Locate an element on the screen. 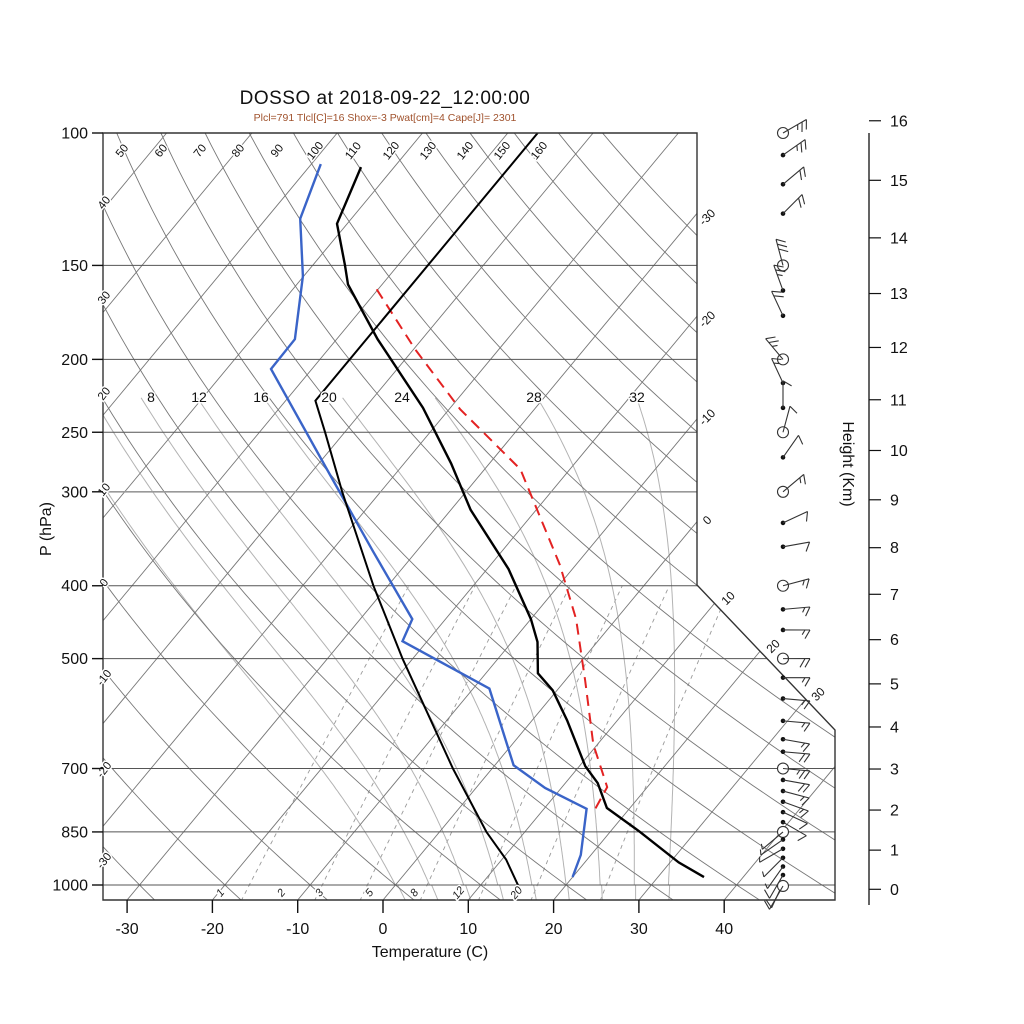 The height and width of the screenshot is (1024, 1024). svg-text: 110 is located at coordinates (353, 151).